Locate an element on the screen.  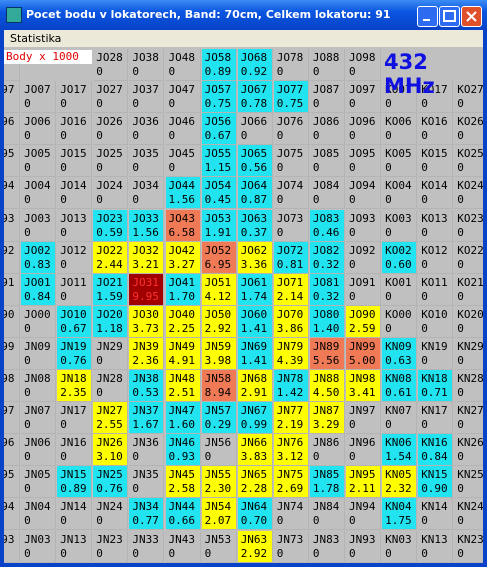
locator-label: JN54 is located at coordinates (218, 507).